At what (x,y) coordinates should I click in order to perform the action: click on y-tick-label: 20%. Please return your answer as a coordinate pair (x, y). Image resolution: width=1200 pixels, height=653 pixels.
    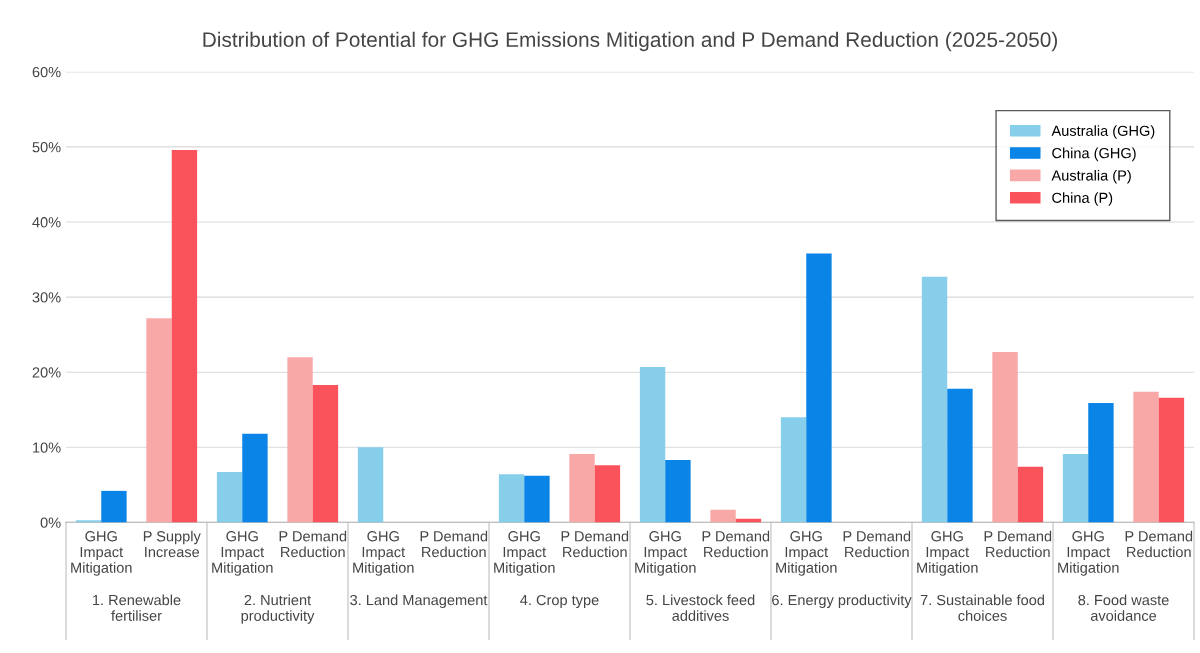
    Looking at the image, I should click on (46, 372).